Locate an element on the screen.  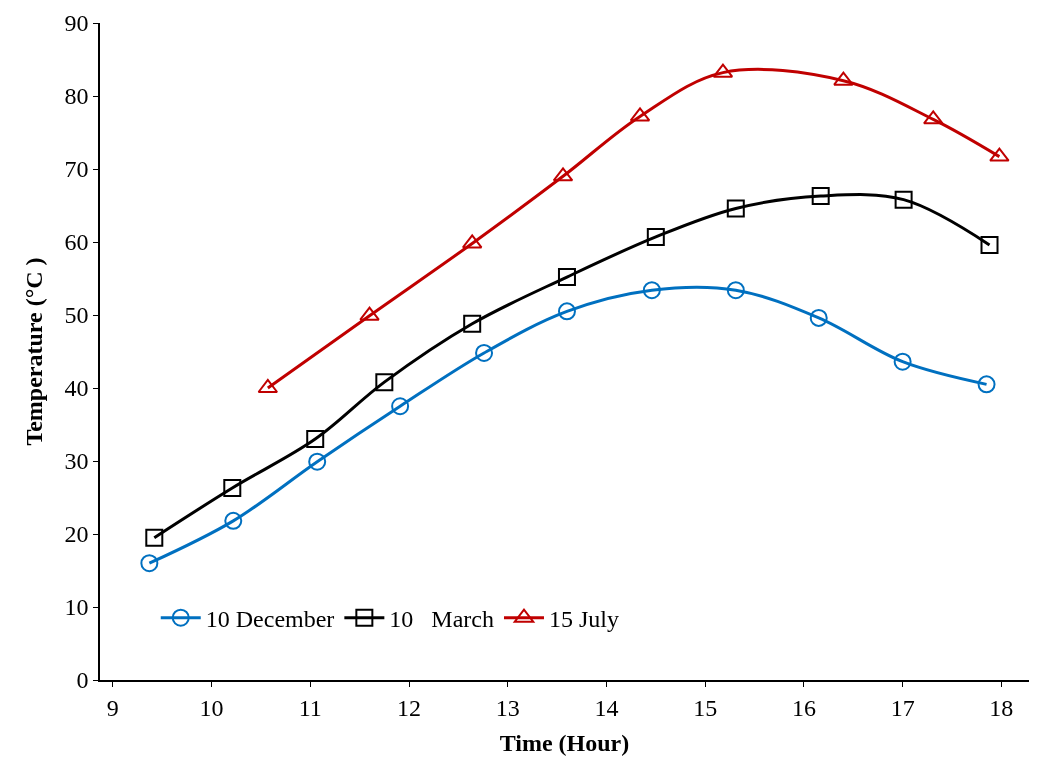
x-tick-label: 11 is located at coordinates (310, 707).